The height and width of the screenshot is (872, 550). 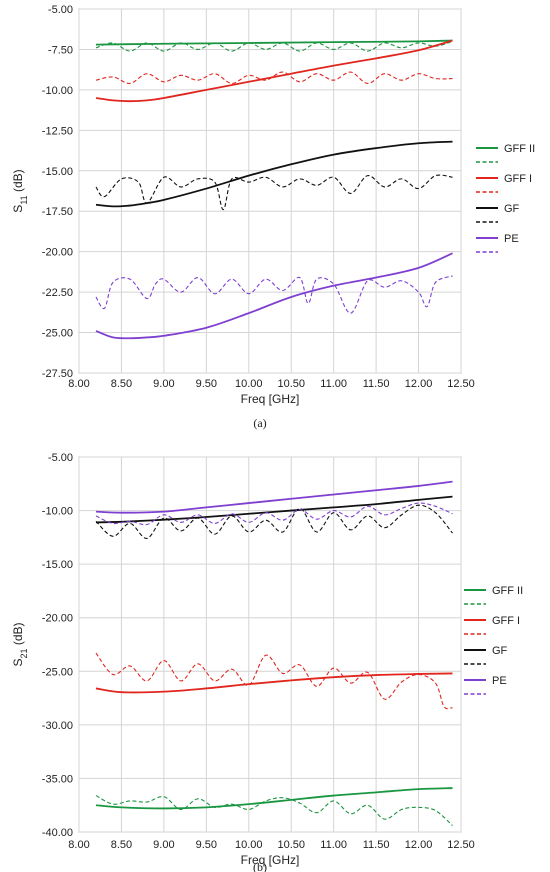 I want to click on y-tick-label: -7.50, so click(x=60, y=50).